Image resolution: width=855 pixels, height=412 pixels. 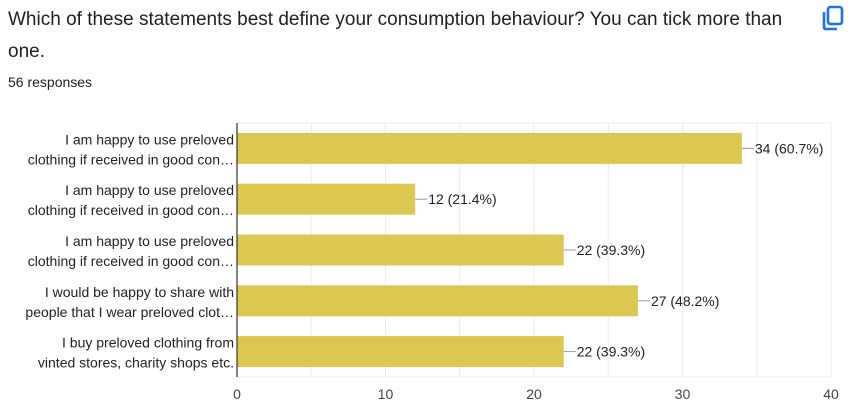 I want to click on category-label: vinted stores, charity shops etc., so click(x=136, y=363).